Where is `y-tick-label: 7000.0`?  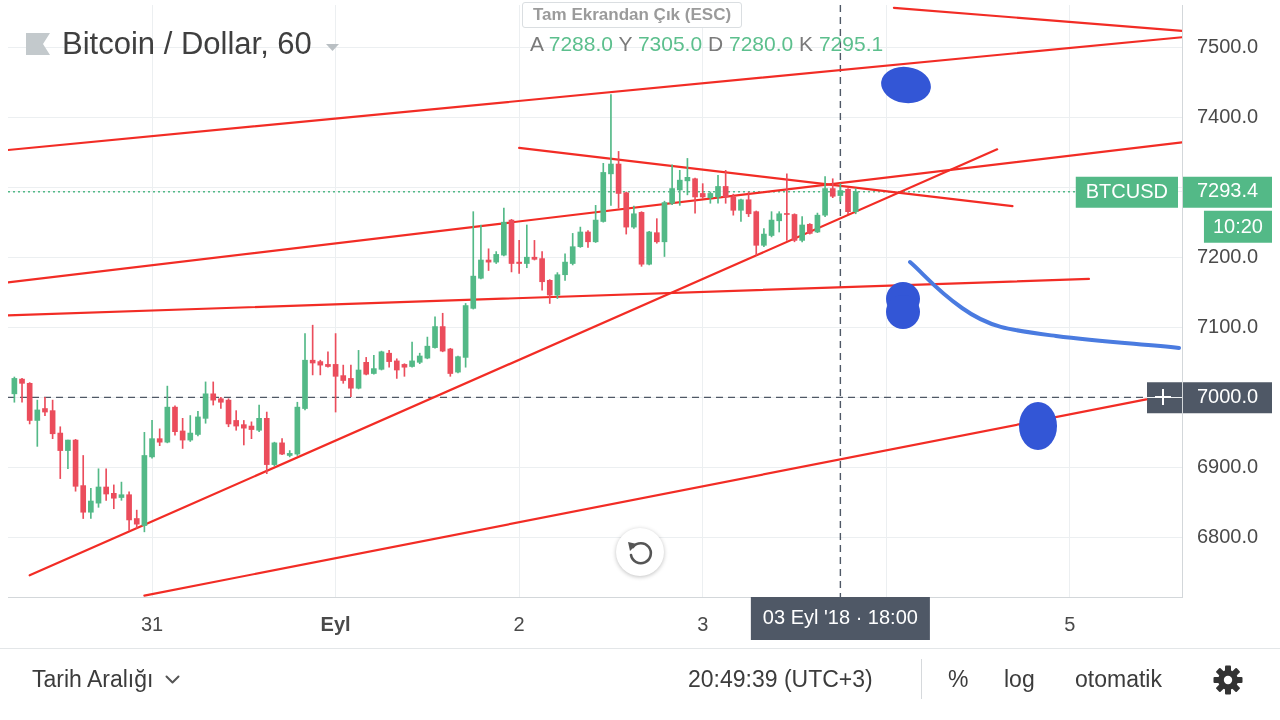
y-tick-label: 7000.0 is located at coordinates (1228, 395).